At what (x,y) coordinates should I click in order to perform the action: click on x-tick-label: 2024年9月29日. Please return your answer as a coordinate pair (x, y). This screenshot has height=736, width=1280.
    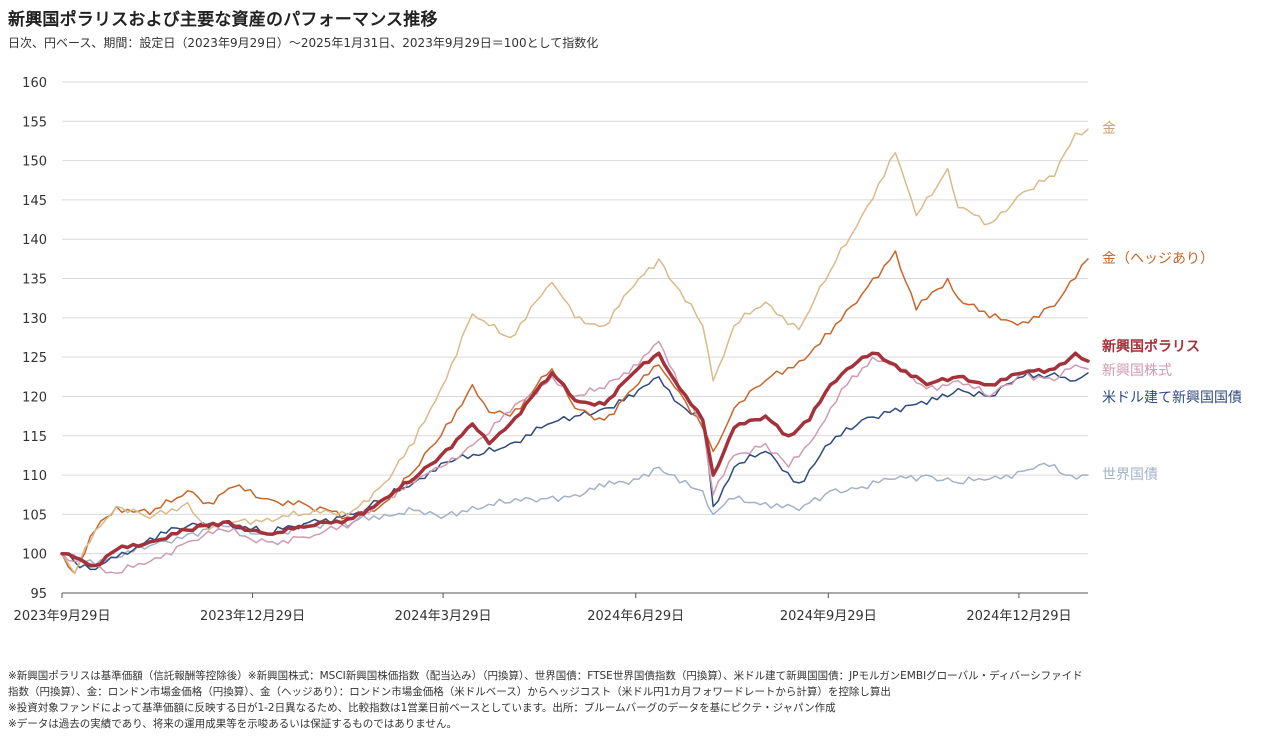
    Looking at the image, I should click on (828, 616).